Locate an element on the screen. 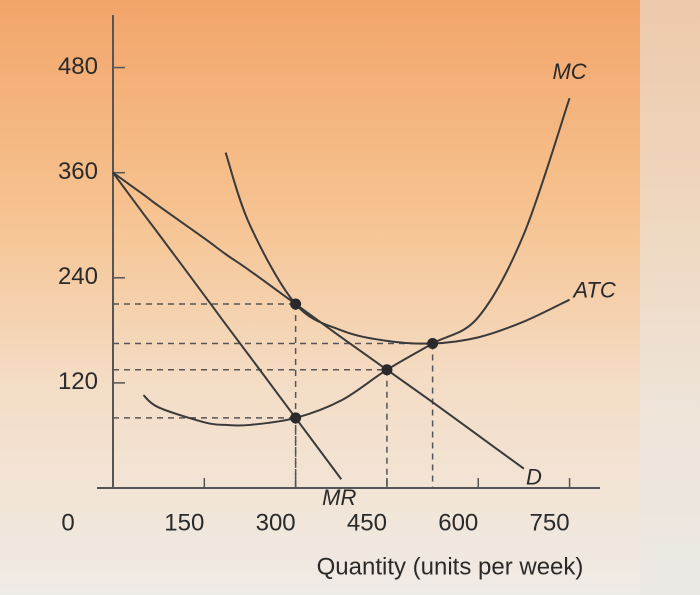  curve-label: MC is located at coordinates (569, 71).